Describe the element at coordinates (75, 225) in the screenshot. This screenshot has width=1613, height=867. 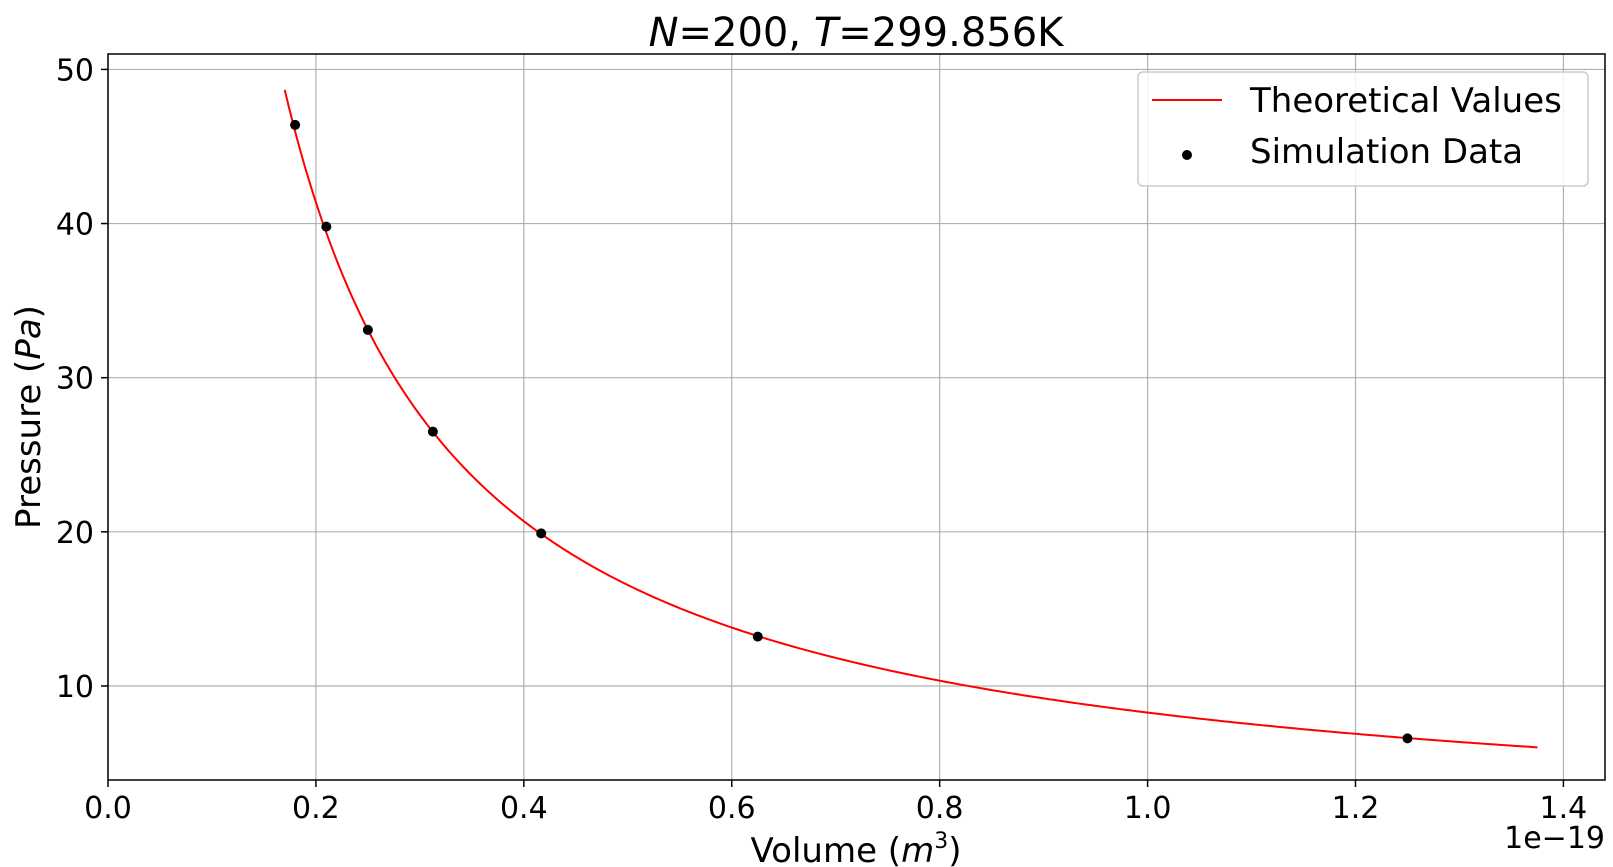
I see `y-tick-label: 40` at that location.